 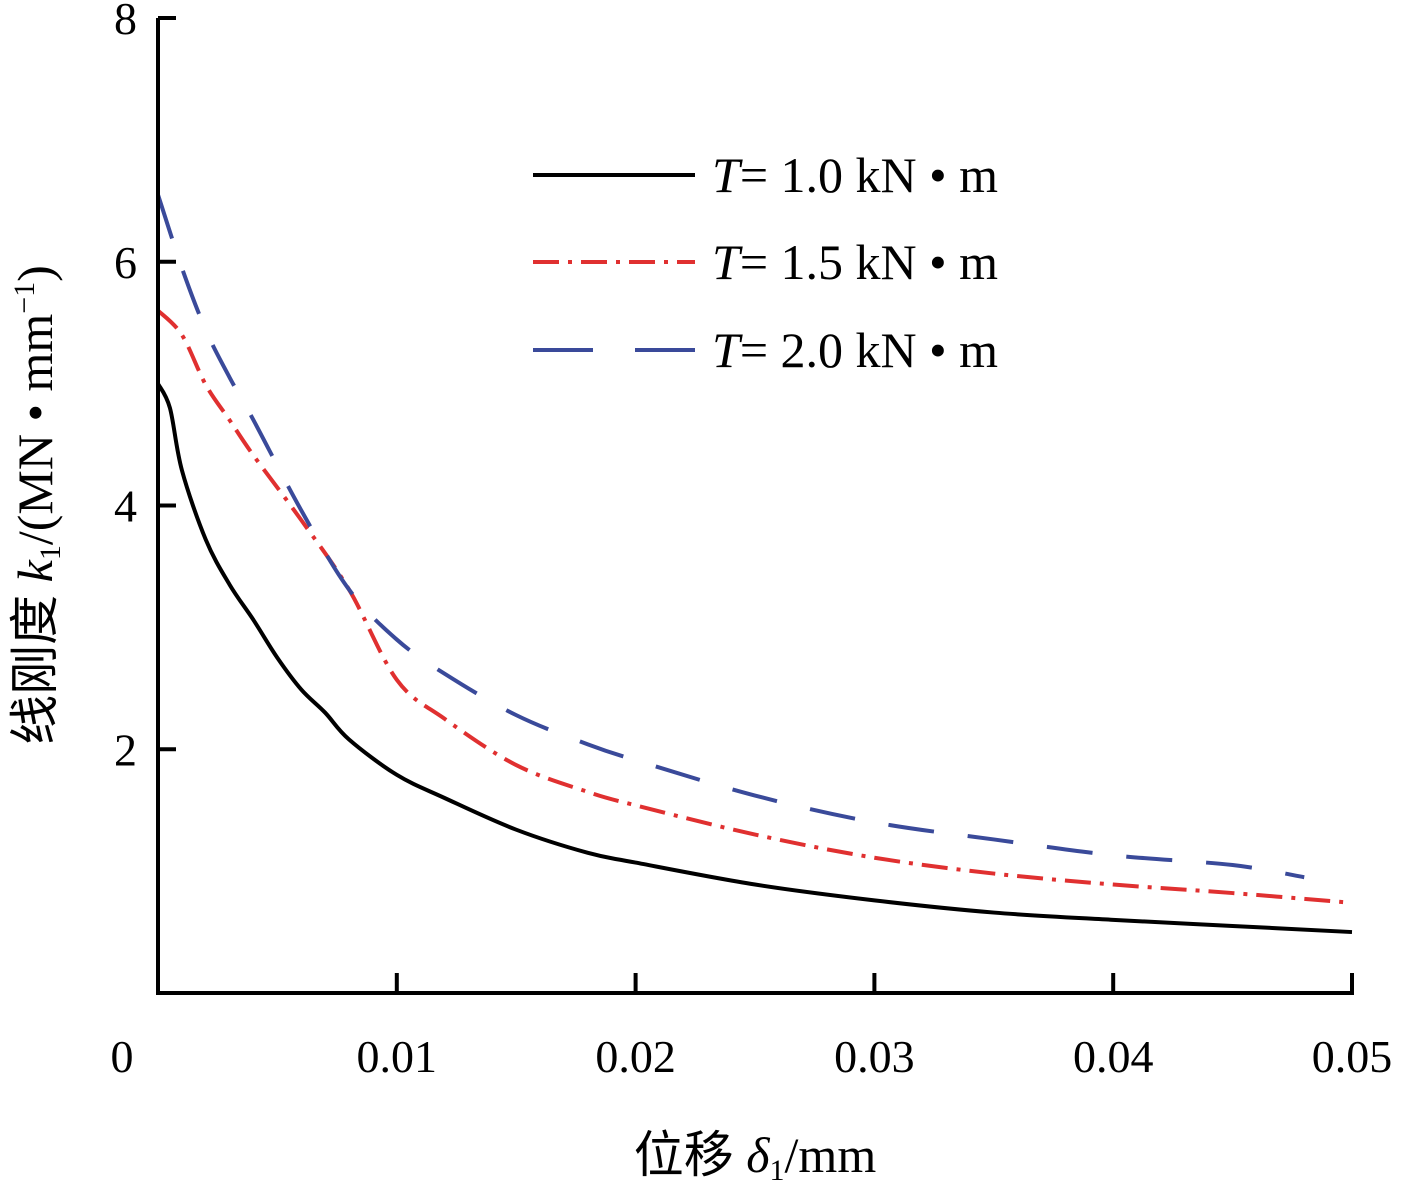 I want to click on x-axis-label: 位移 δ1/mm, so click(x=755, y=1155).